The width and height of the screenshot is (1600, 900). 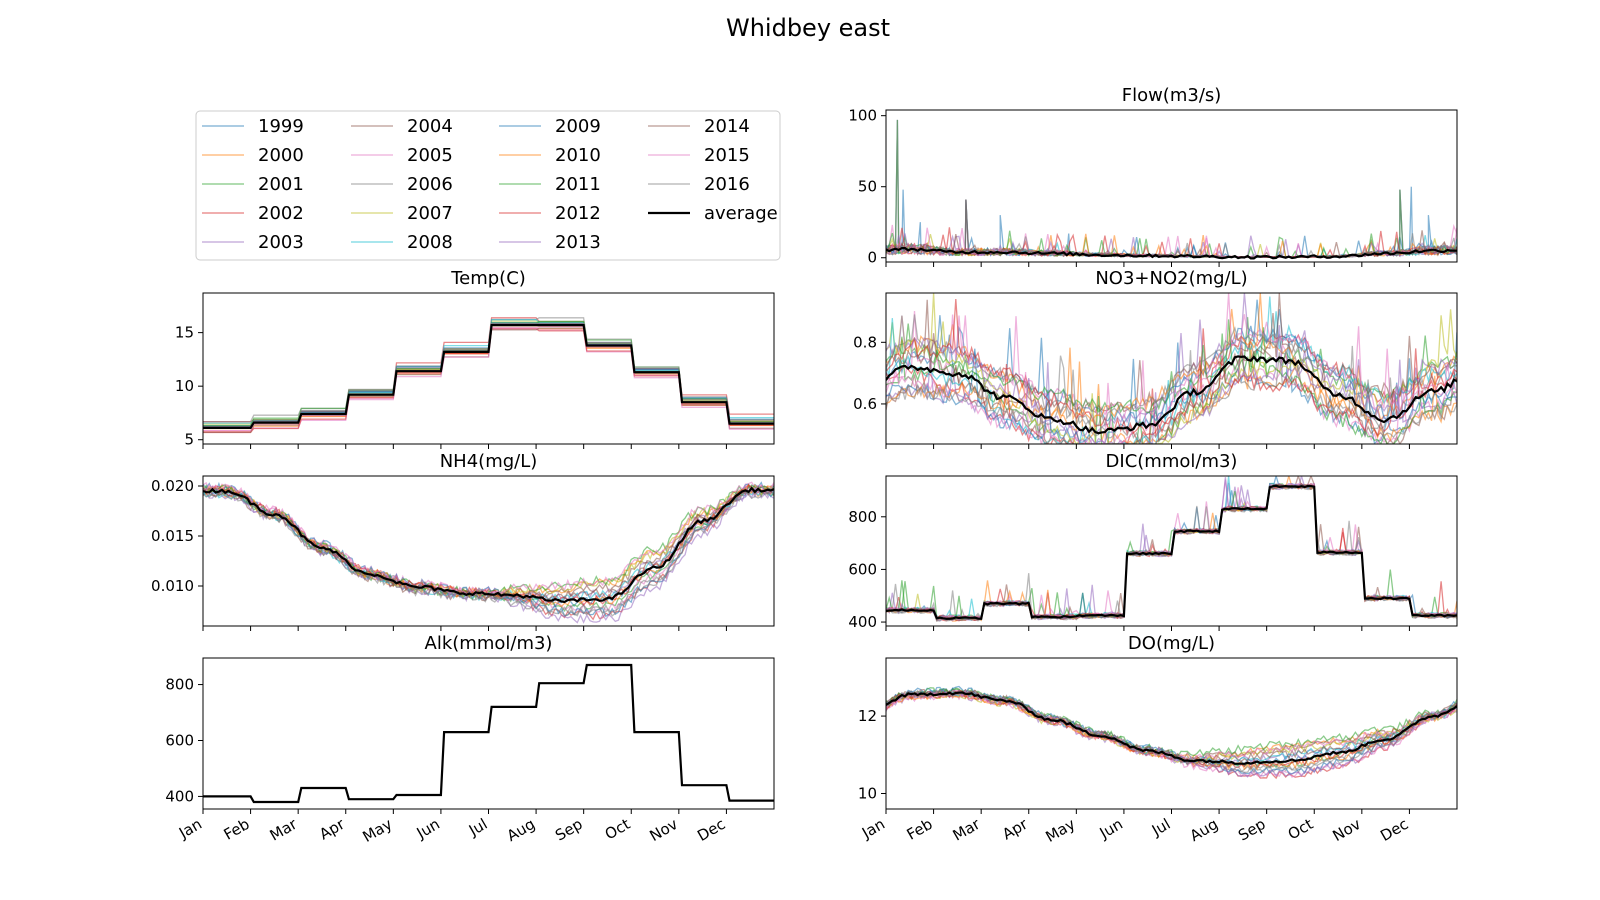 I want to click on y-tick-label: 15, so click(x=184, y=333).